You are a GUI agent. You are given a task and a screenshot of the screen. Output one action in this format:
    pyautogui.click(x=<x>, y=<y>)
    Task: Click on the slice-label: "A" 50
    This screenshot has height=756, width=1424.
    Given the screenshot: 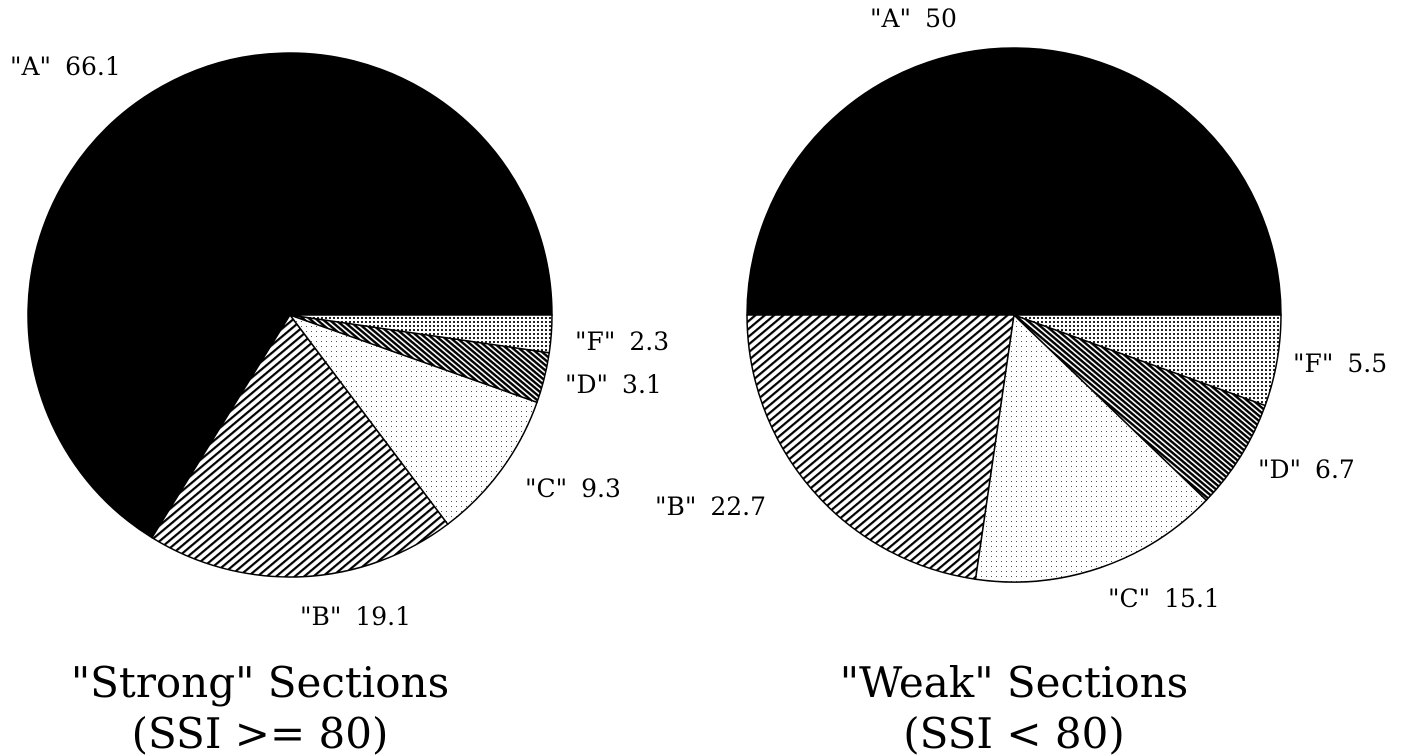 What is the action you would take?
    pyautogui.click(x=913, y=18)
    